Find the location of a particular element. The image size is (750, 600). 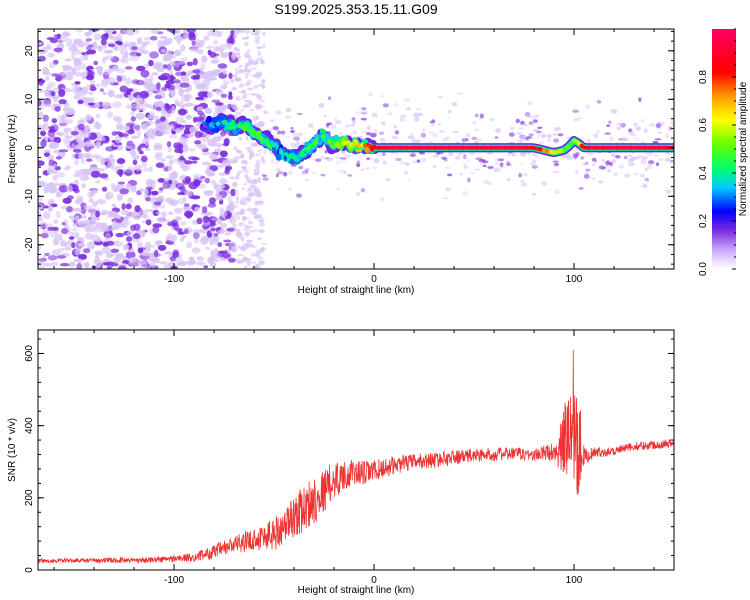

ridge-segment is located at coordinates (284, 156).